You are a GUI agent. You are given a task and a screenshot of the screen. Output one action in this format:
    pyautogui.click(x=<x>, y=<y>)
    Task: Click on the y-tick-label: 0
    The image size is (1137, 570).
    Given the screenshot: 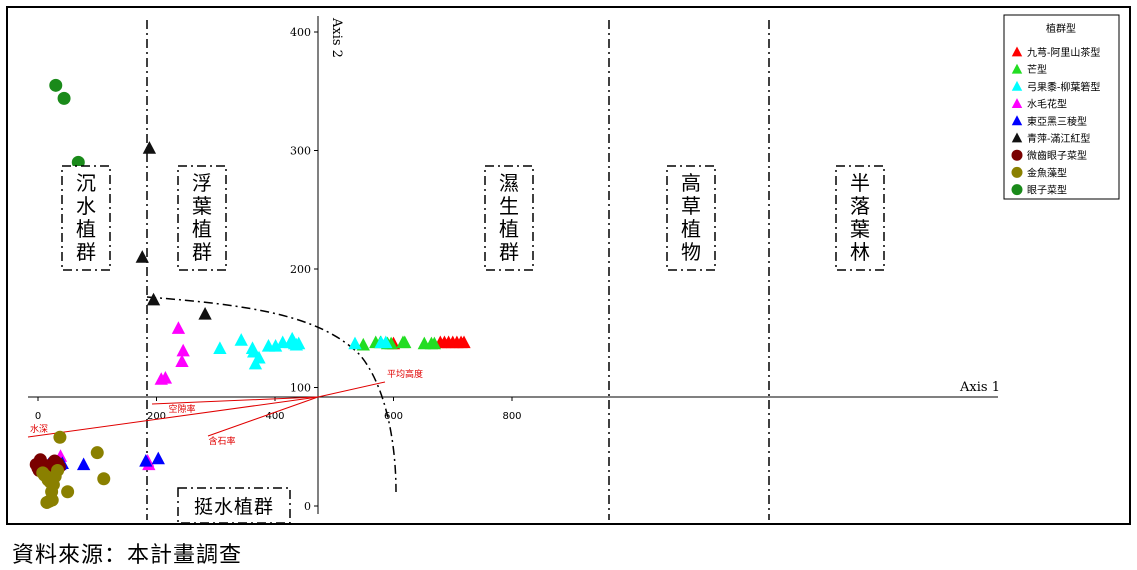 What is the action you would take?
    pyautogui.click(x=307, y=506)
    